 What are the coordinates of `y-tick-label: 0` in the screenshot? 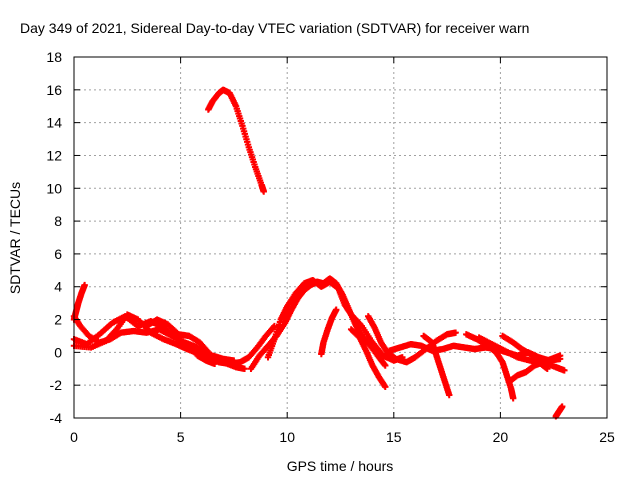 It's located at (58, 352).